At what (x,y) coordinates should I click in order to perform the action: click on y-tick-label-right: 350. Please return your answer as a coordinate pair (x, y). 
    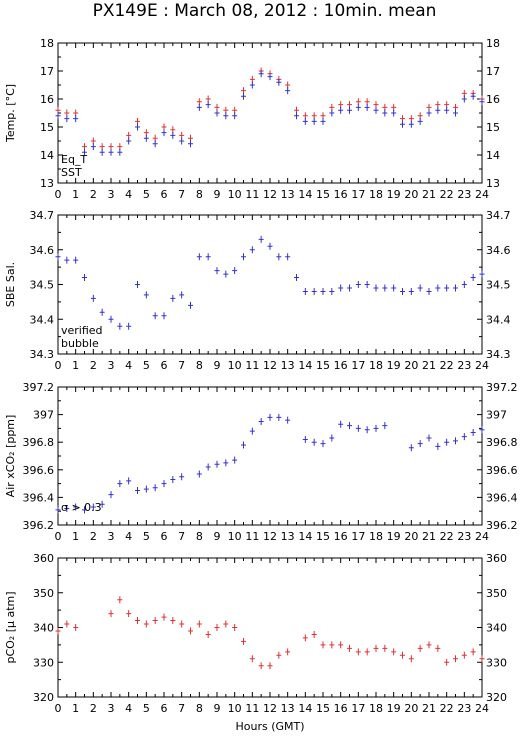
    Looking at the image, I should click on (496, 593).